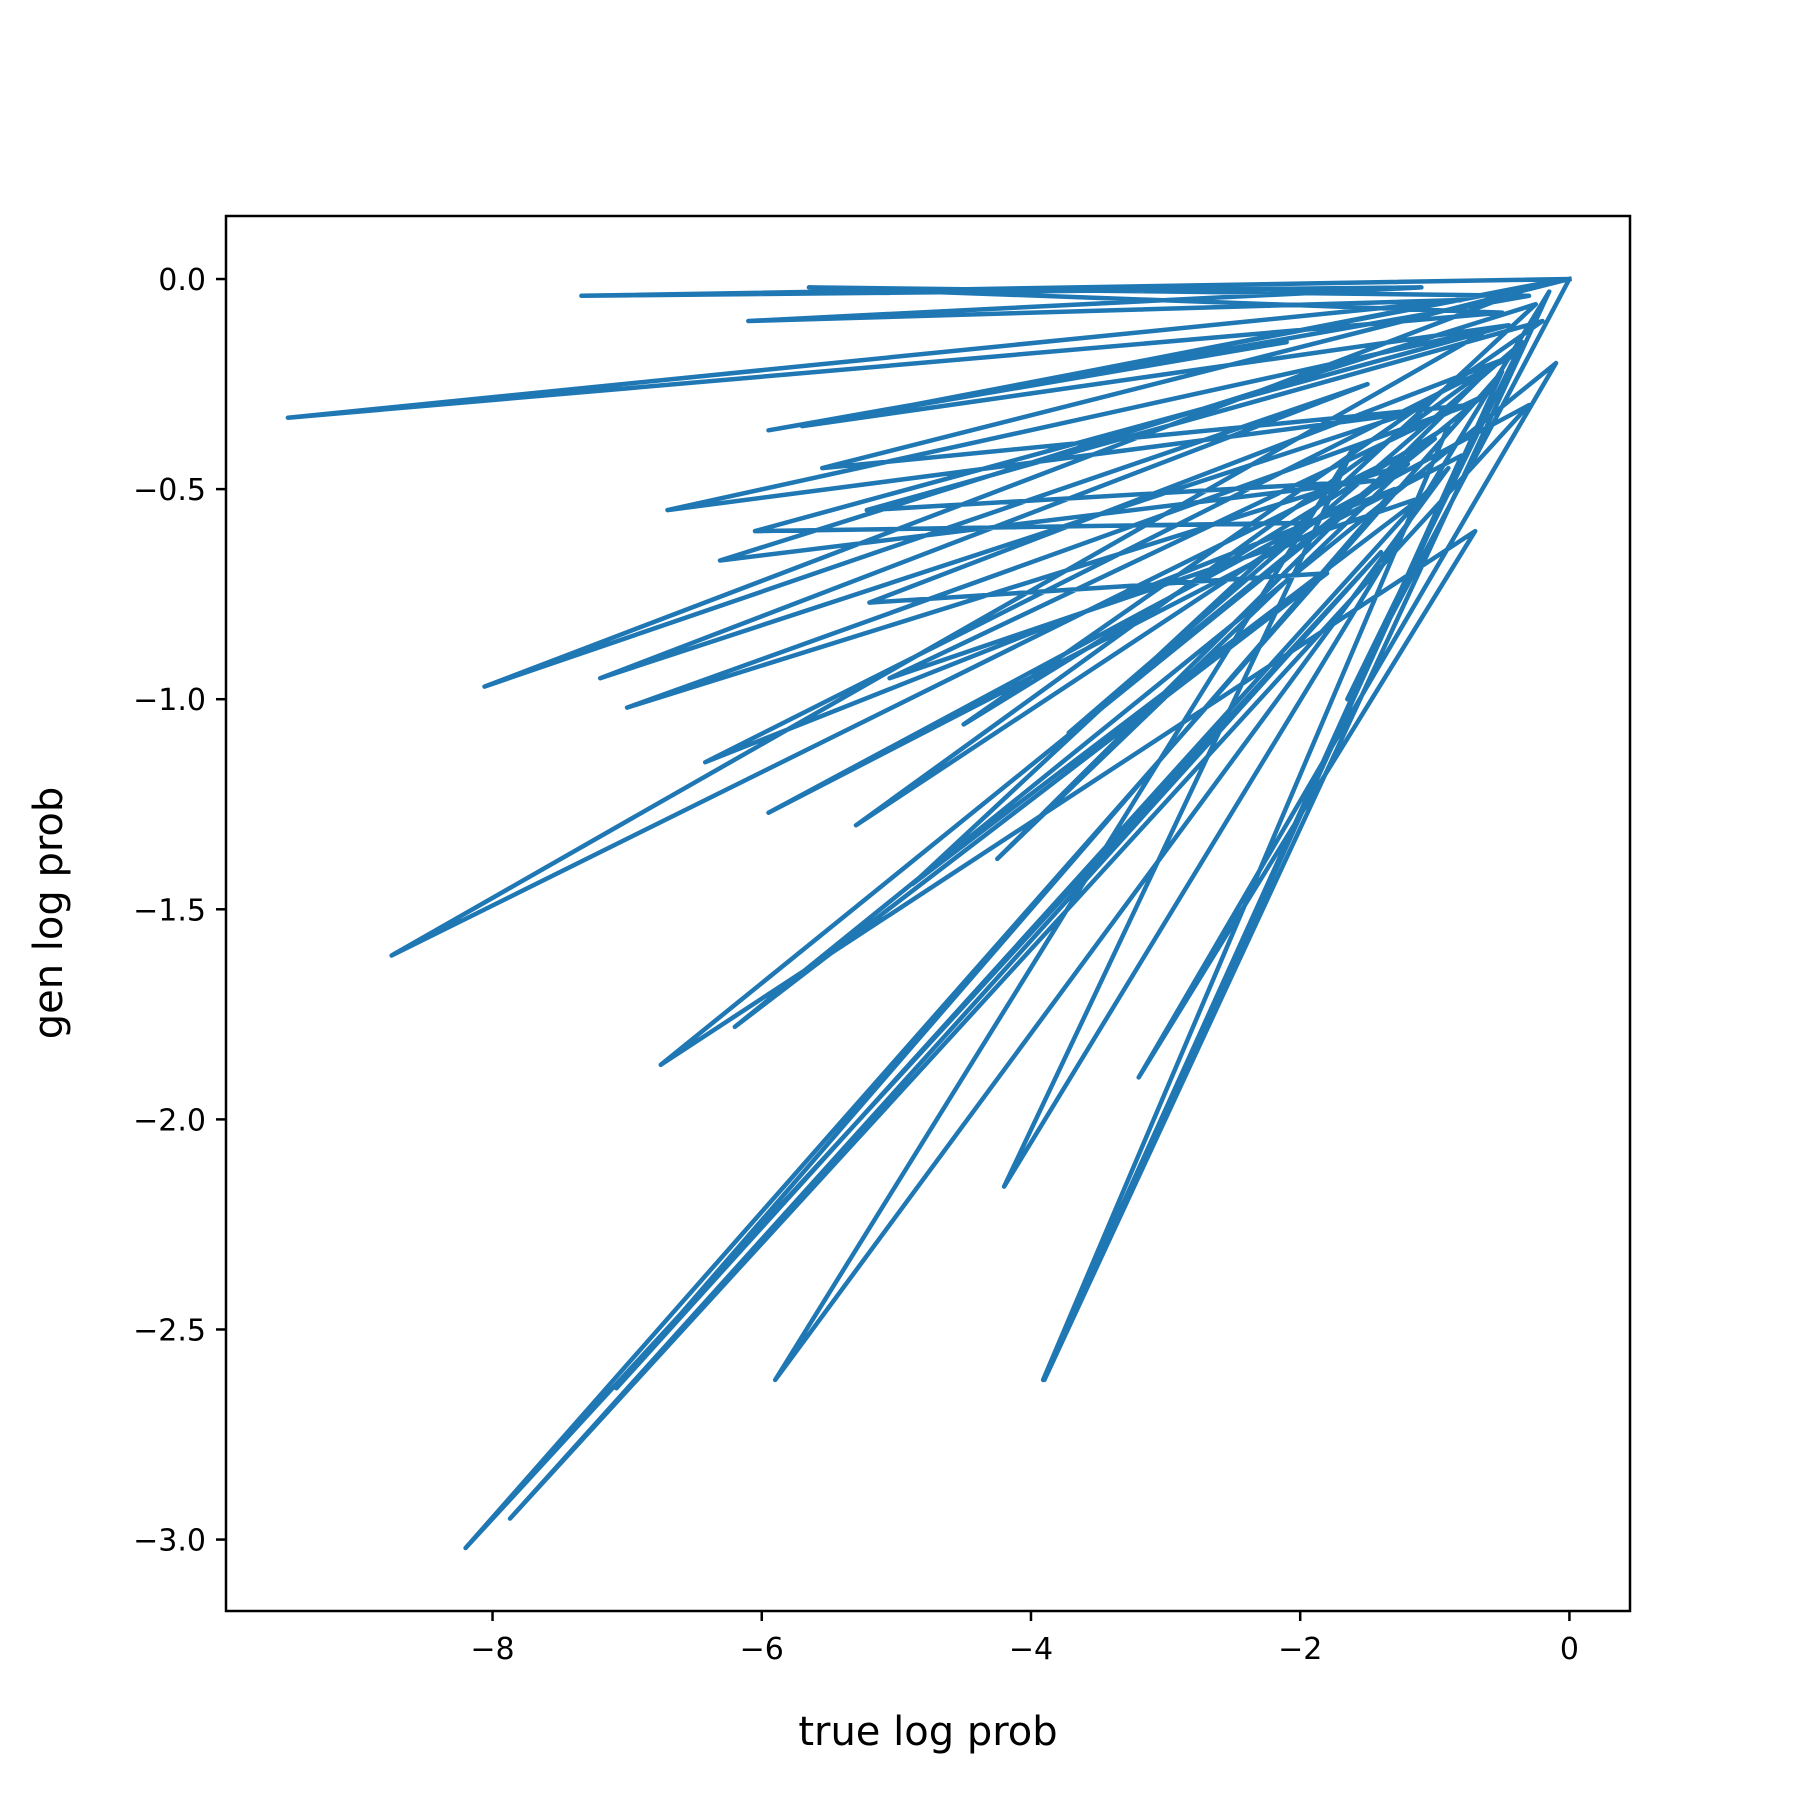  I want to click on y-tick-label: −2.0, so click(169, 1120).